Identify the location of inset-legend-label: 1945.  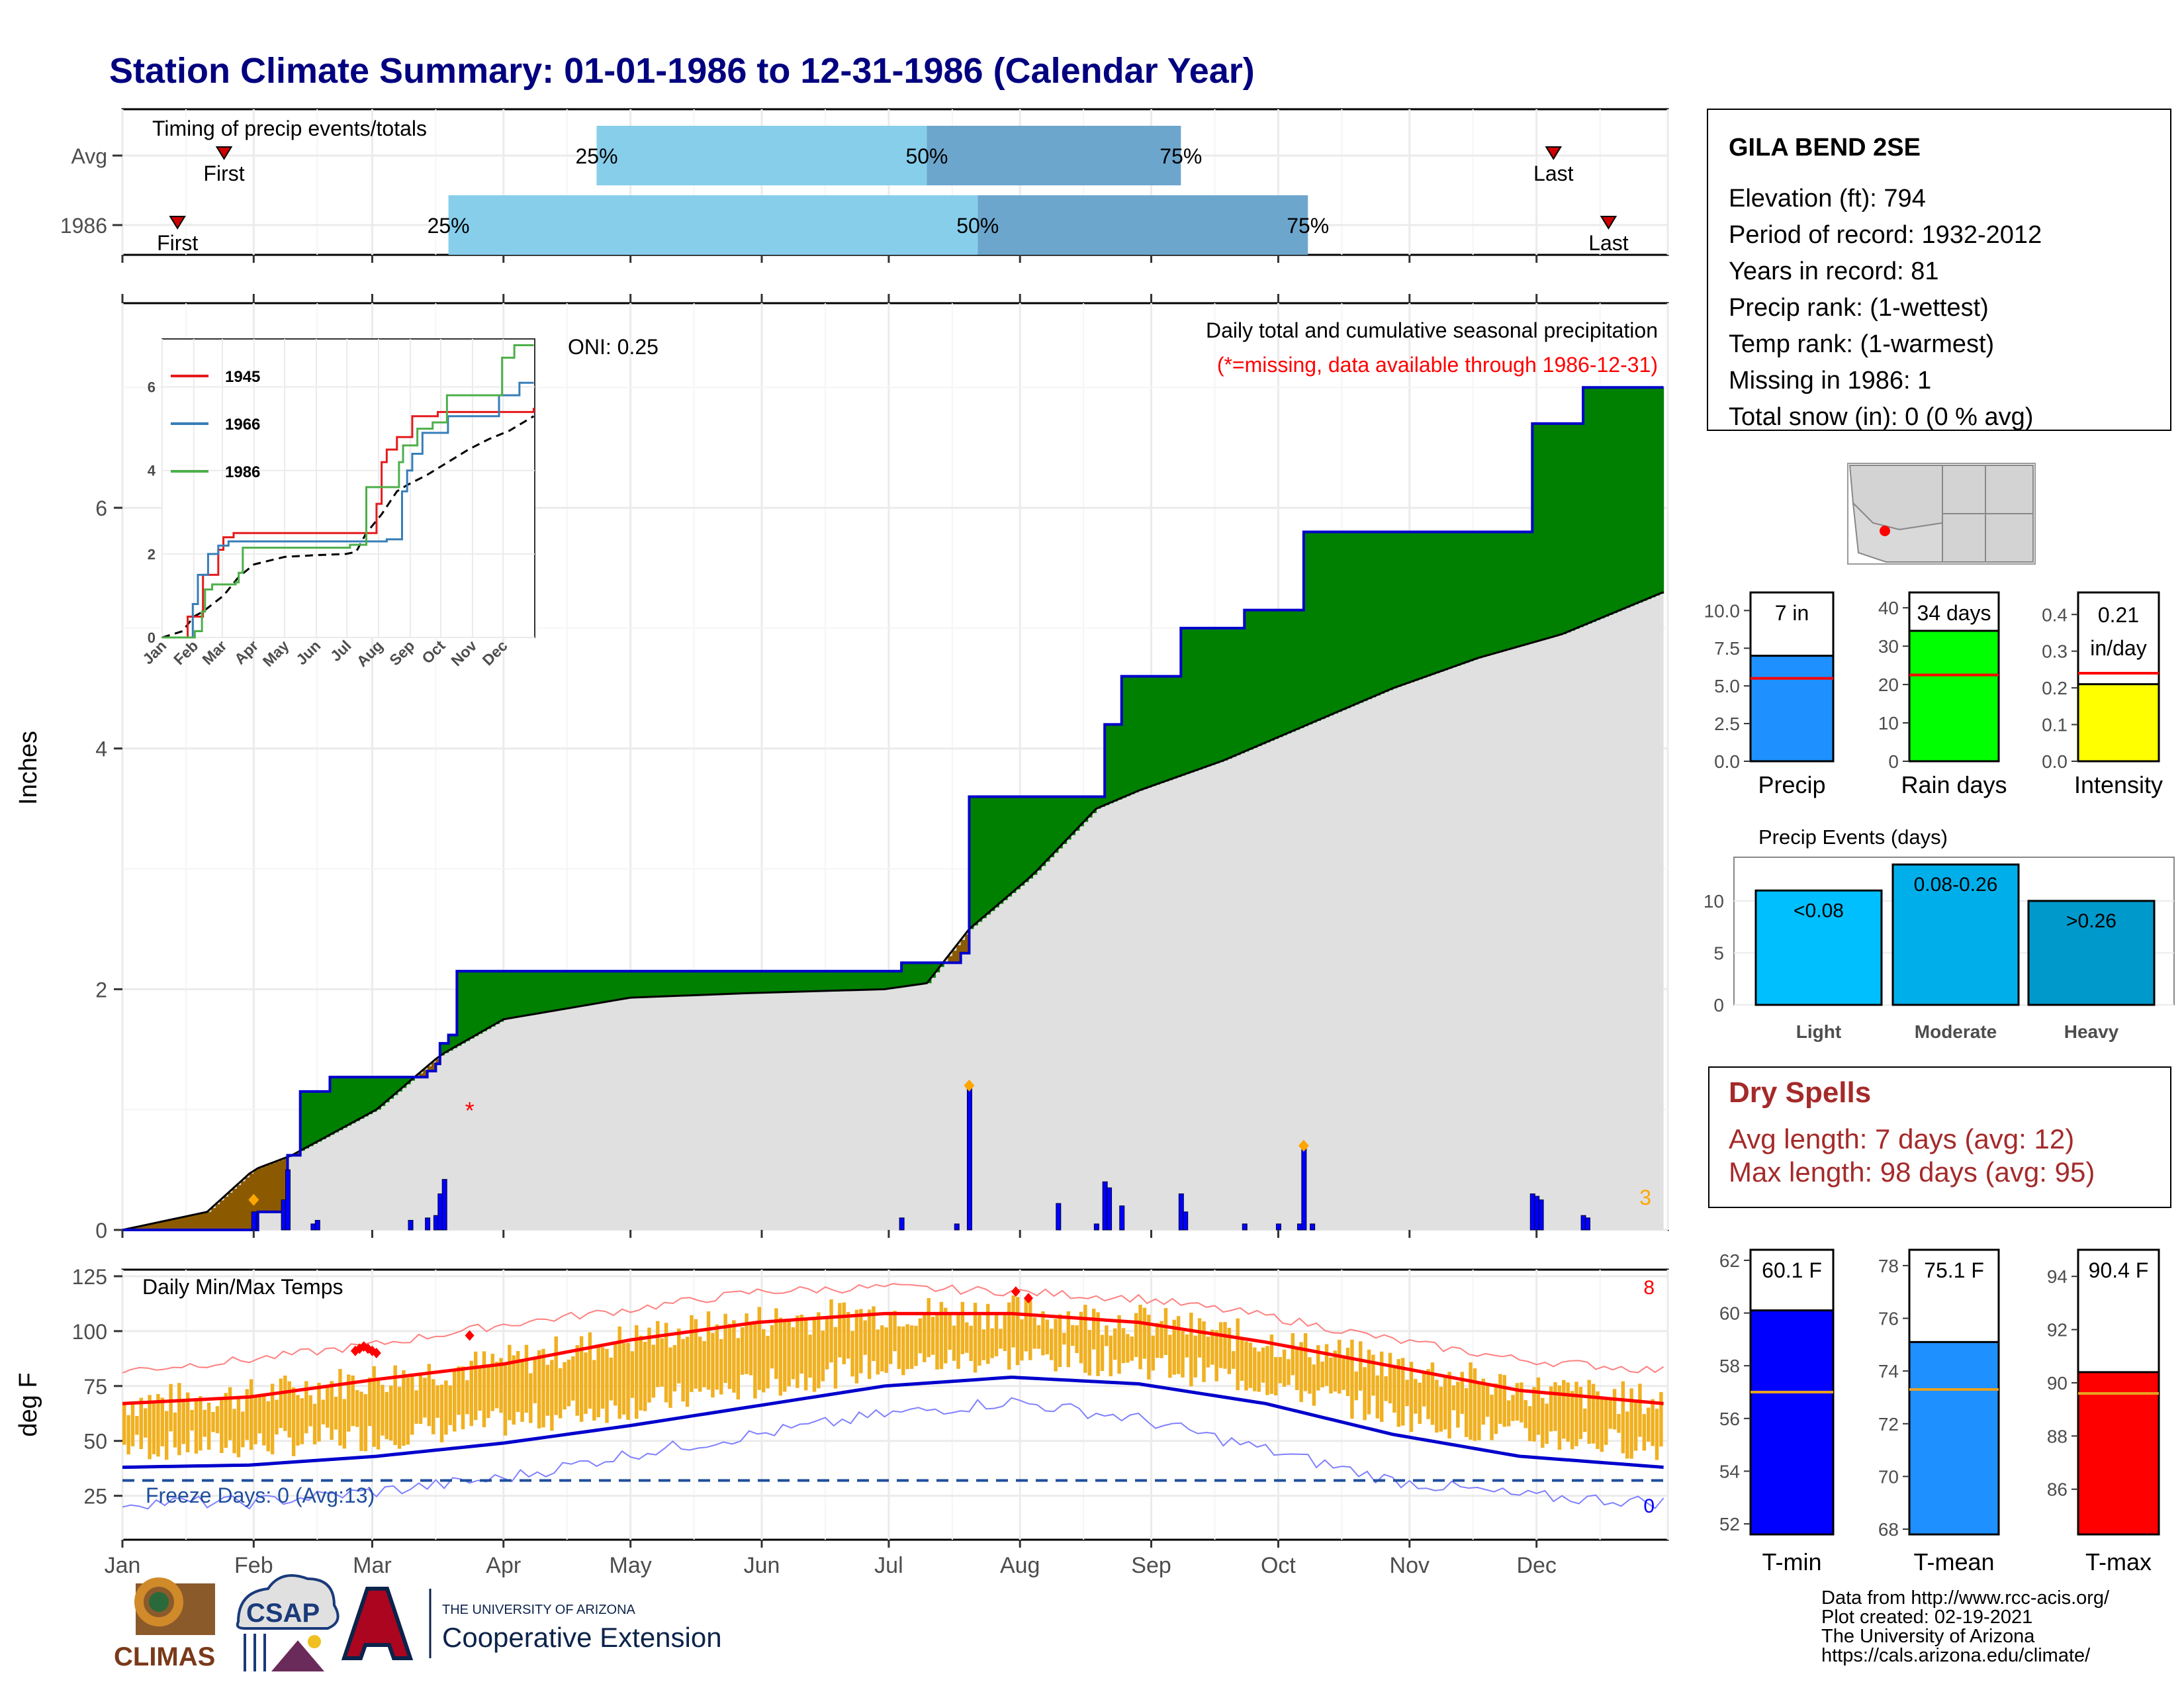
(242, 377).